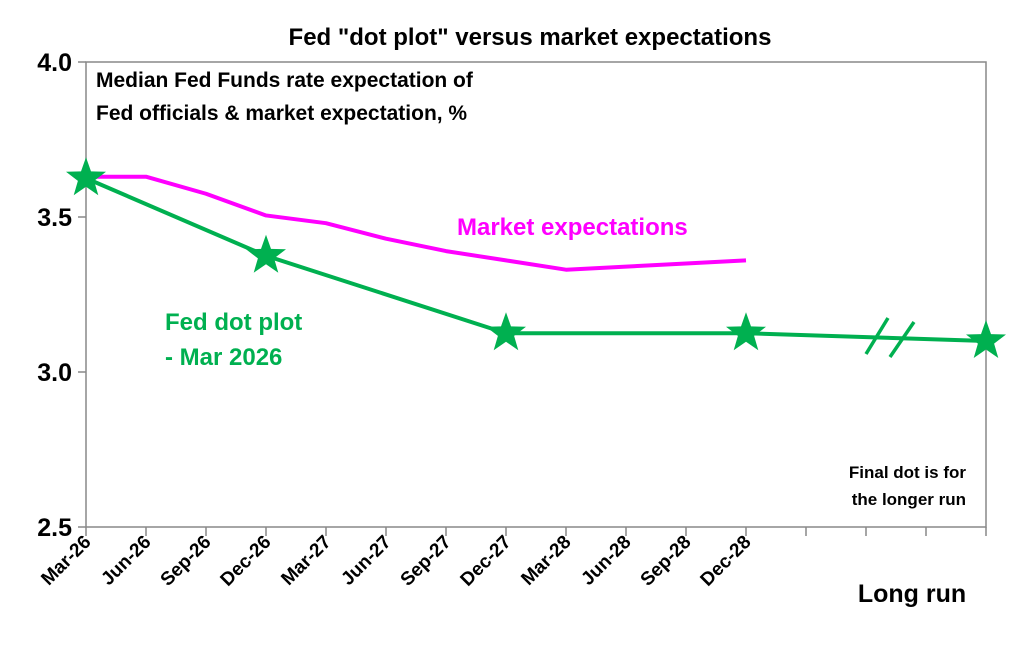 The width and height of the screenshot is (1024, 659). I want to click on market-expectations-line, so click(416, 223).